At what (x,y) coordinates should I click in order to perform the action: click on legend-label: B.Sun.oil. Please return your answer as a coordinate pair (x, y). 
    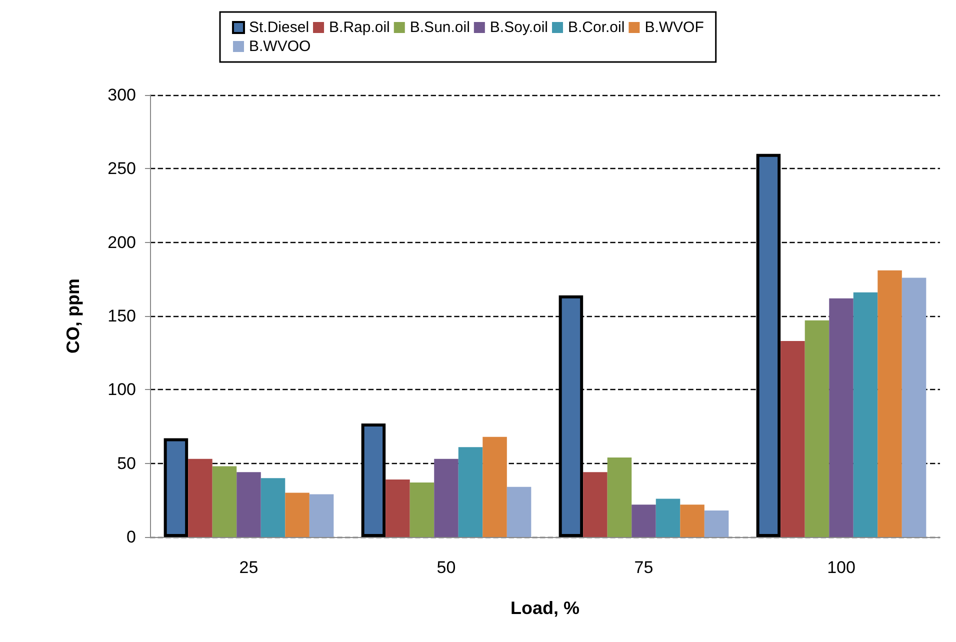
    Looking at the image, I should click on (440, 27).